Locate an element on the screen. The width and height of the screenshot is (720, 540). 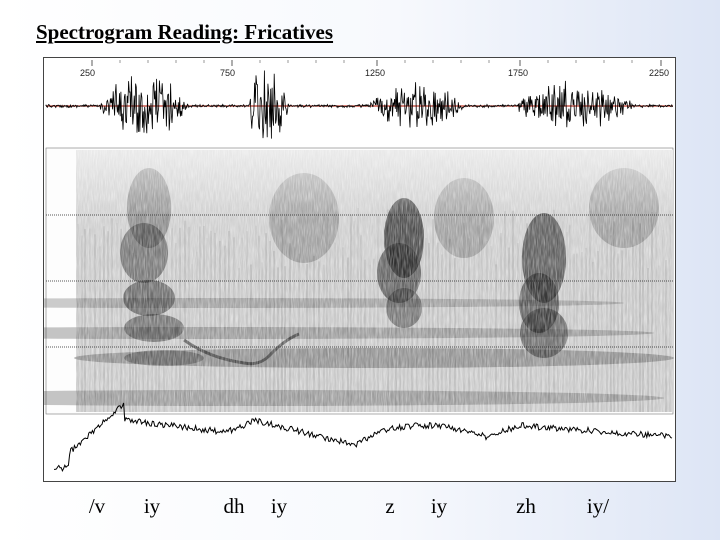
time-tick-label: 1250 is located at coordinates (375, 73).